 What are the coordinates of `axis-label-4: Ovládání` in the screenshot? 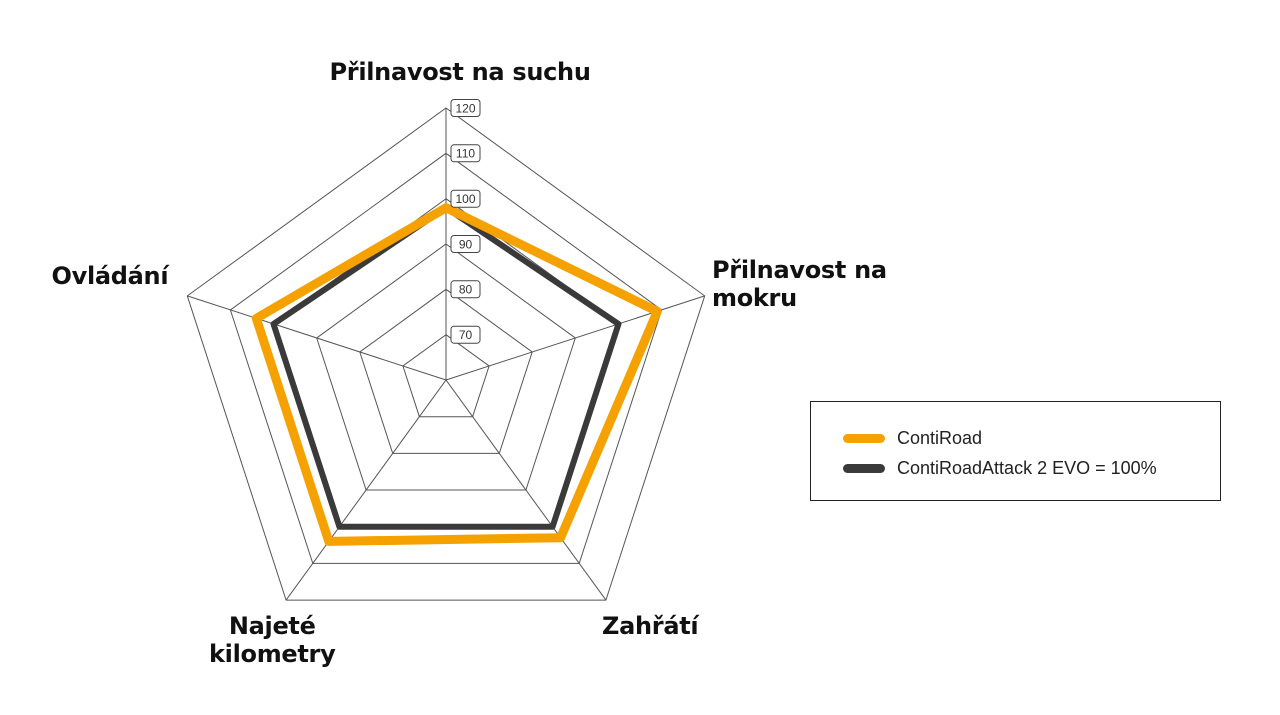 It's located at (110, 276).